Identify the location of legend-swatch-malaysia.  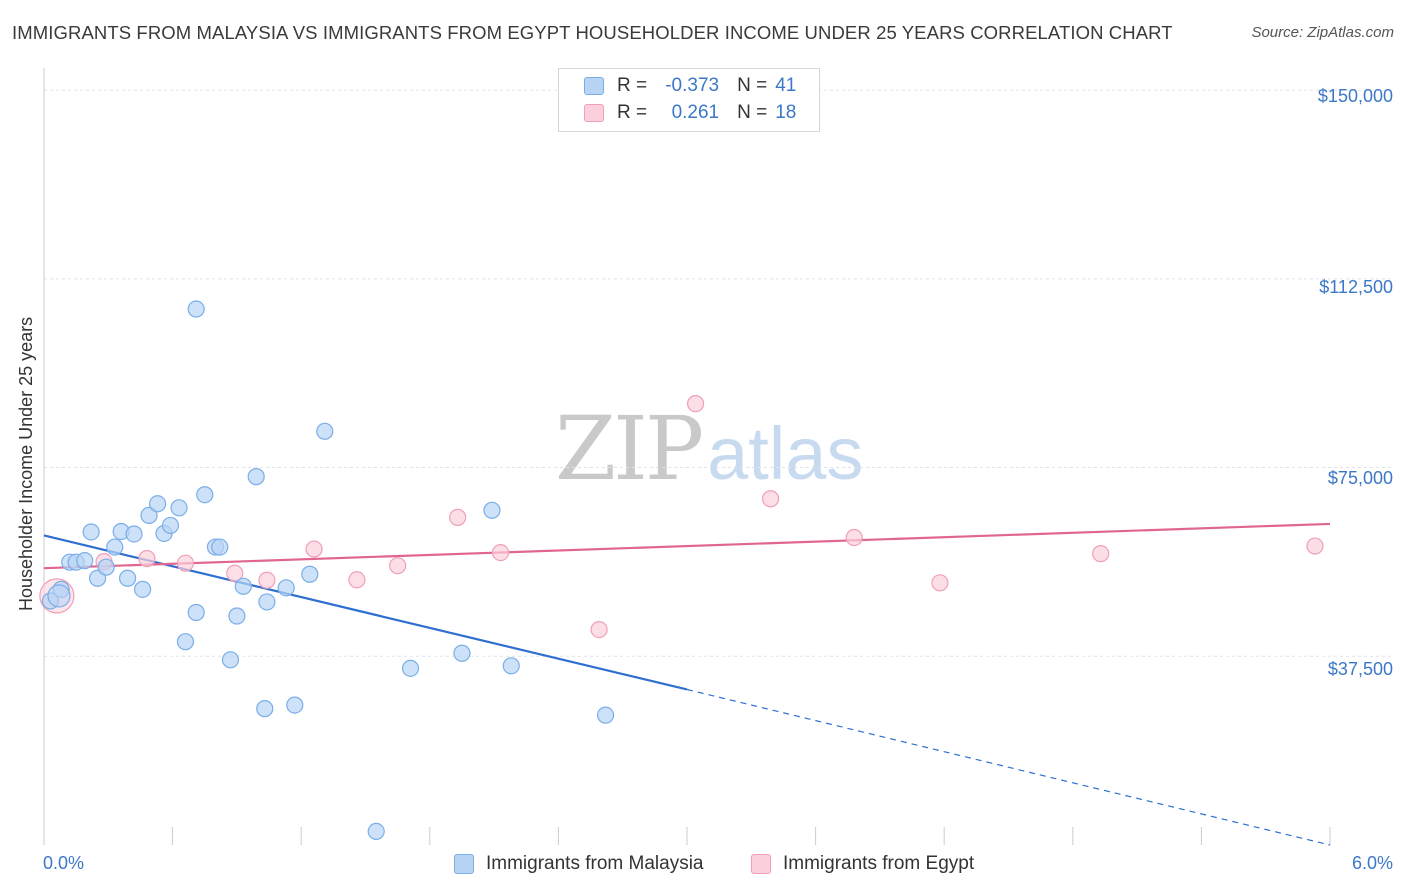
(464, 864).